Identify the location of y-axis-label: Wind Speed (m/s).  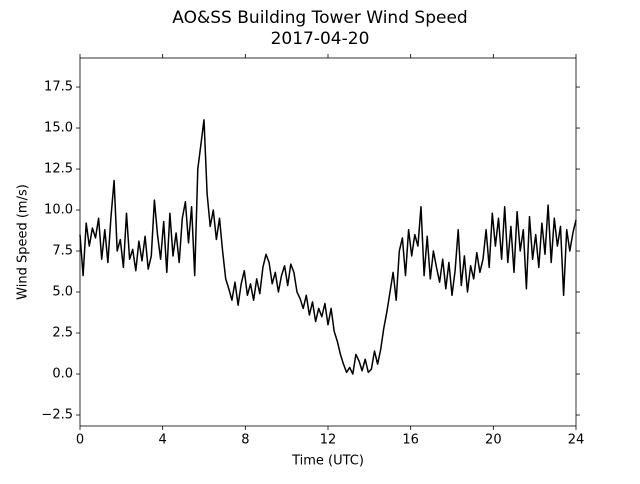
(23, 242).